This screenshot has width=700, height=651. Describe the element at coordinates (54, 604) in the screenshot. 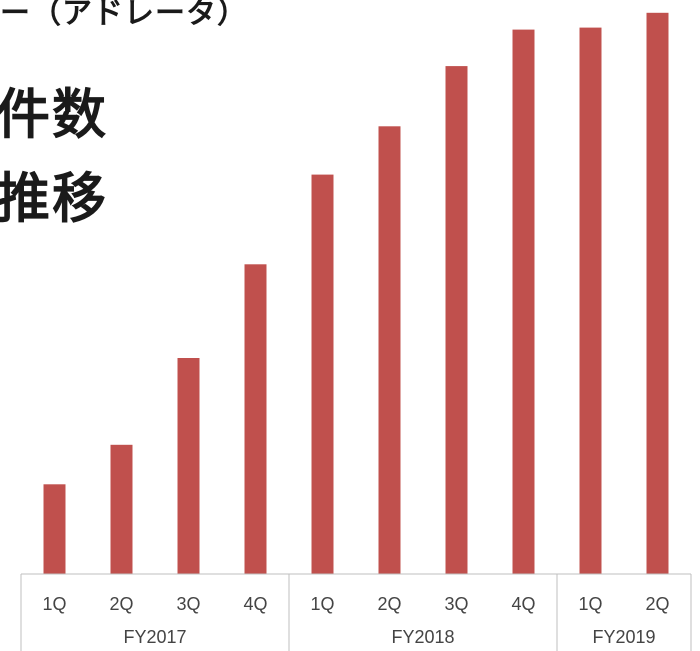

I see `x-tick-label-1: 1Q` at that location.